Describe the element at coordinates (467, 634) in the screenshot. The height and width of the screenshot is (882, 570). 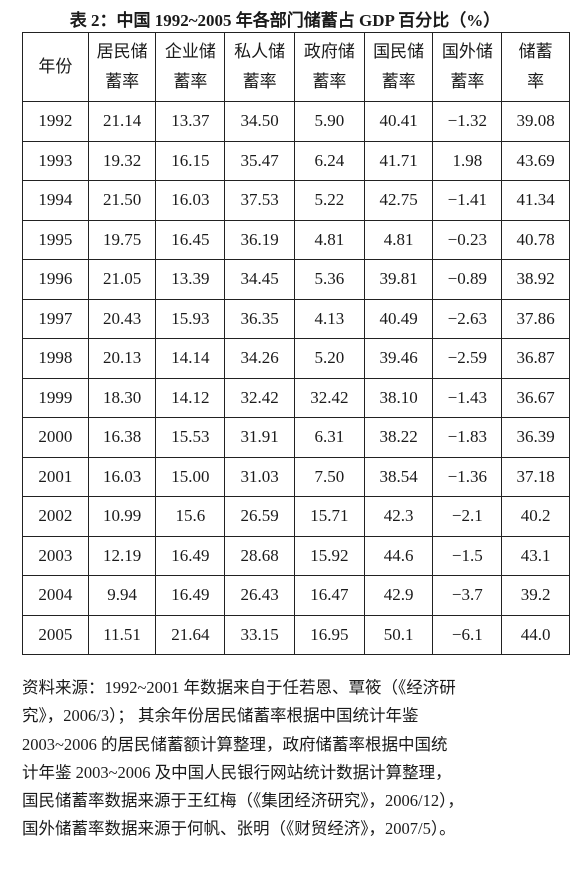
I see `table-cell: −6.1` at that location.